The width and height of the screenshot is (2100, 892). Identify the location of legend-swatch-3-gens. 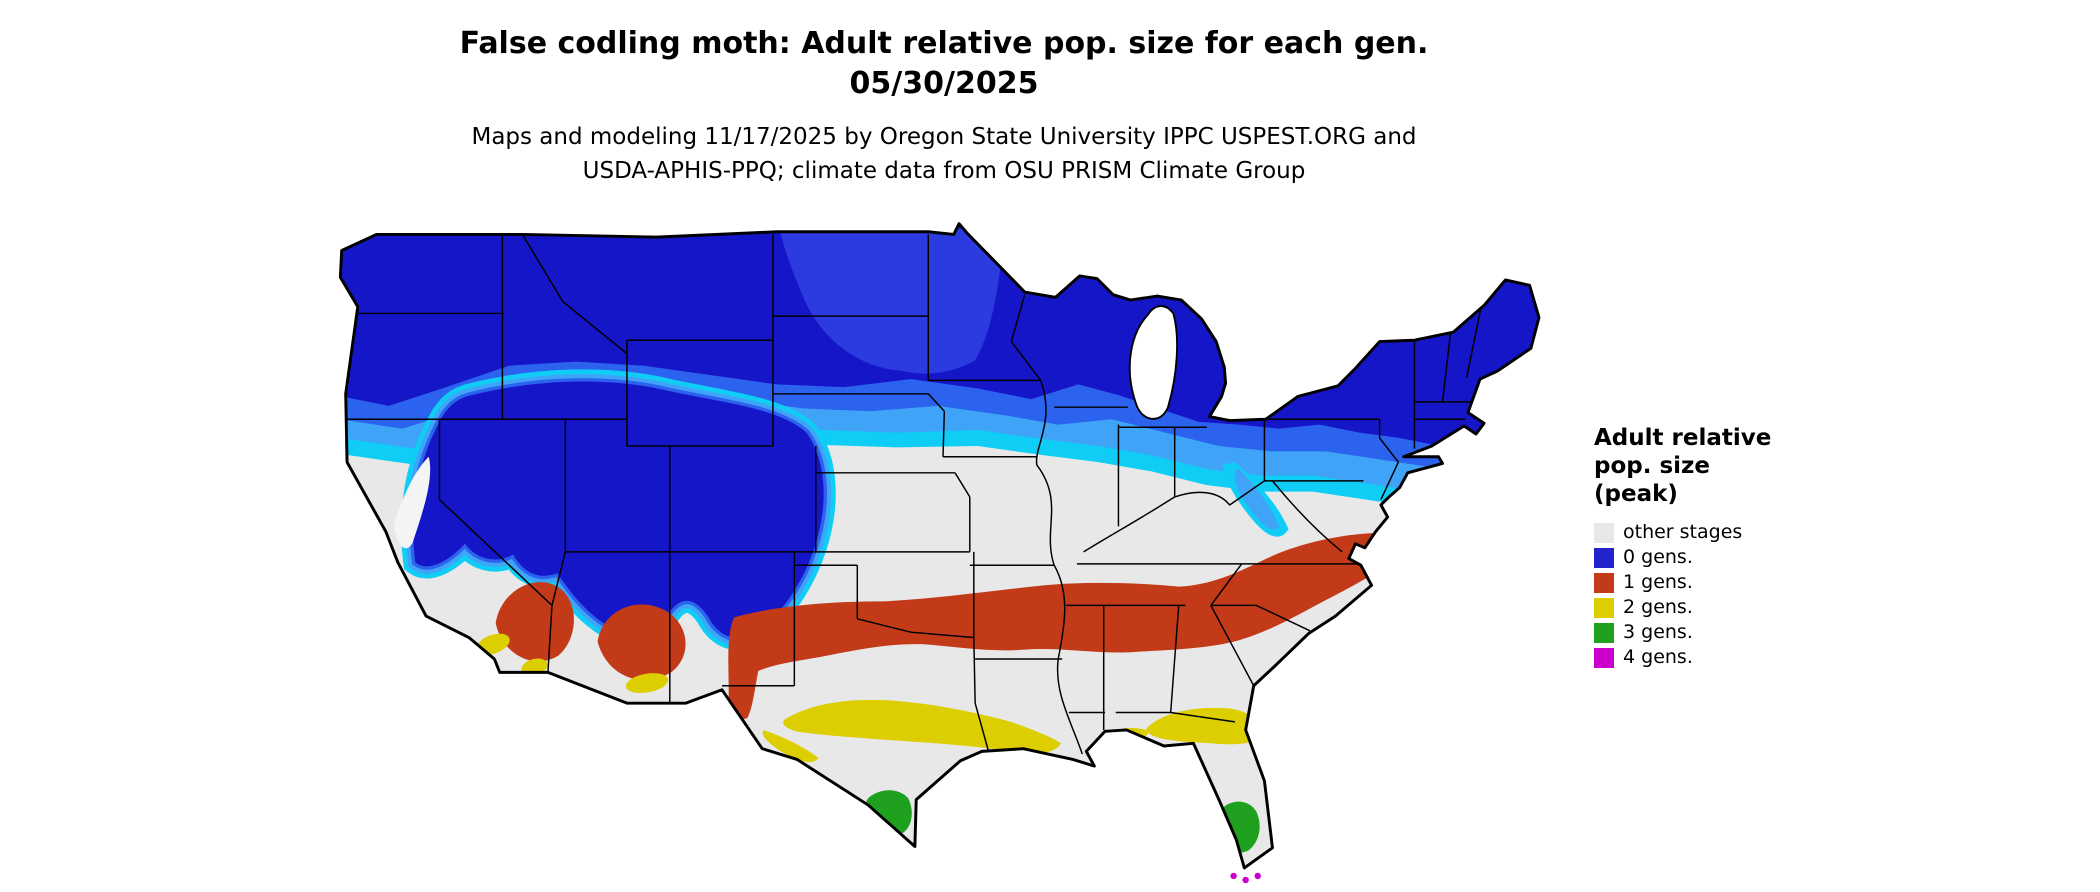
(1604, 632).